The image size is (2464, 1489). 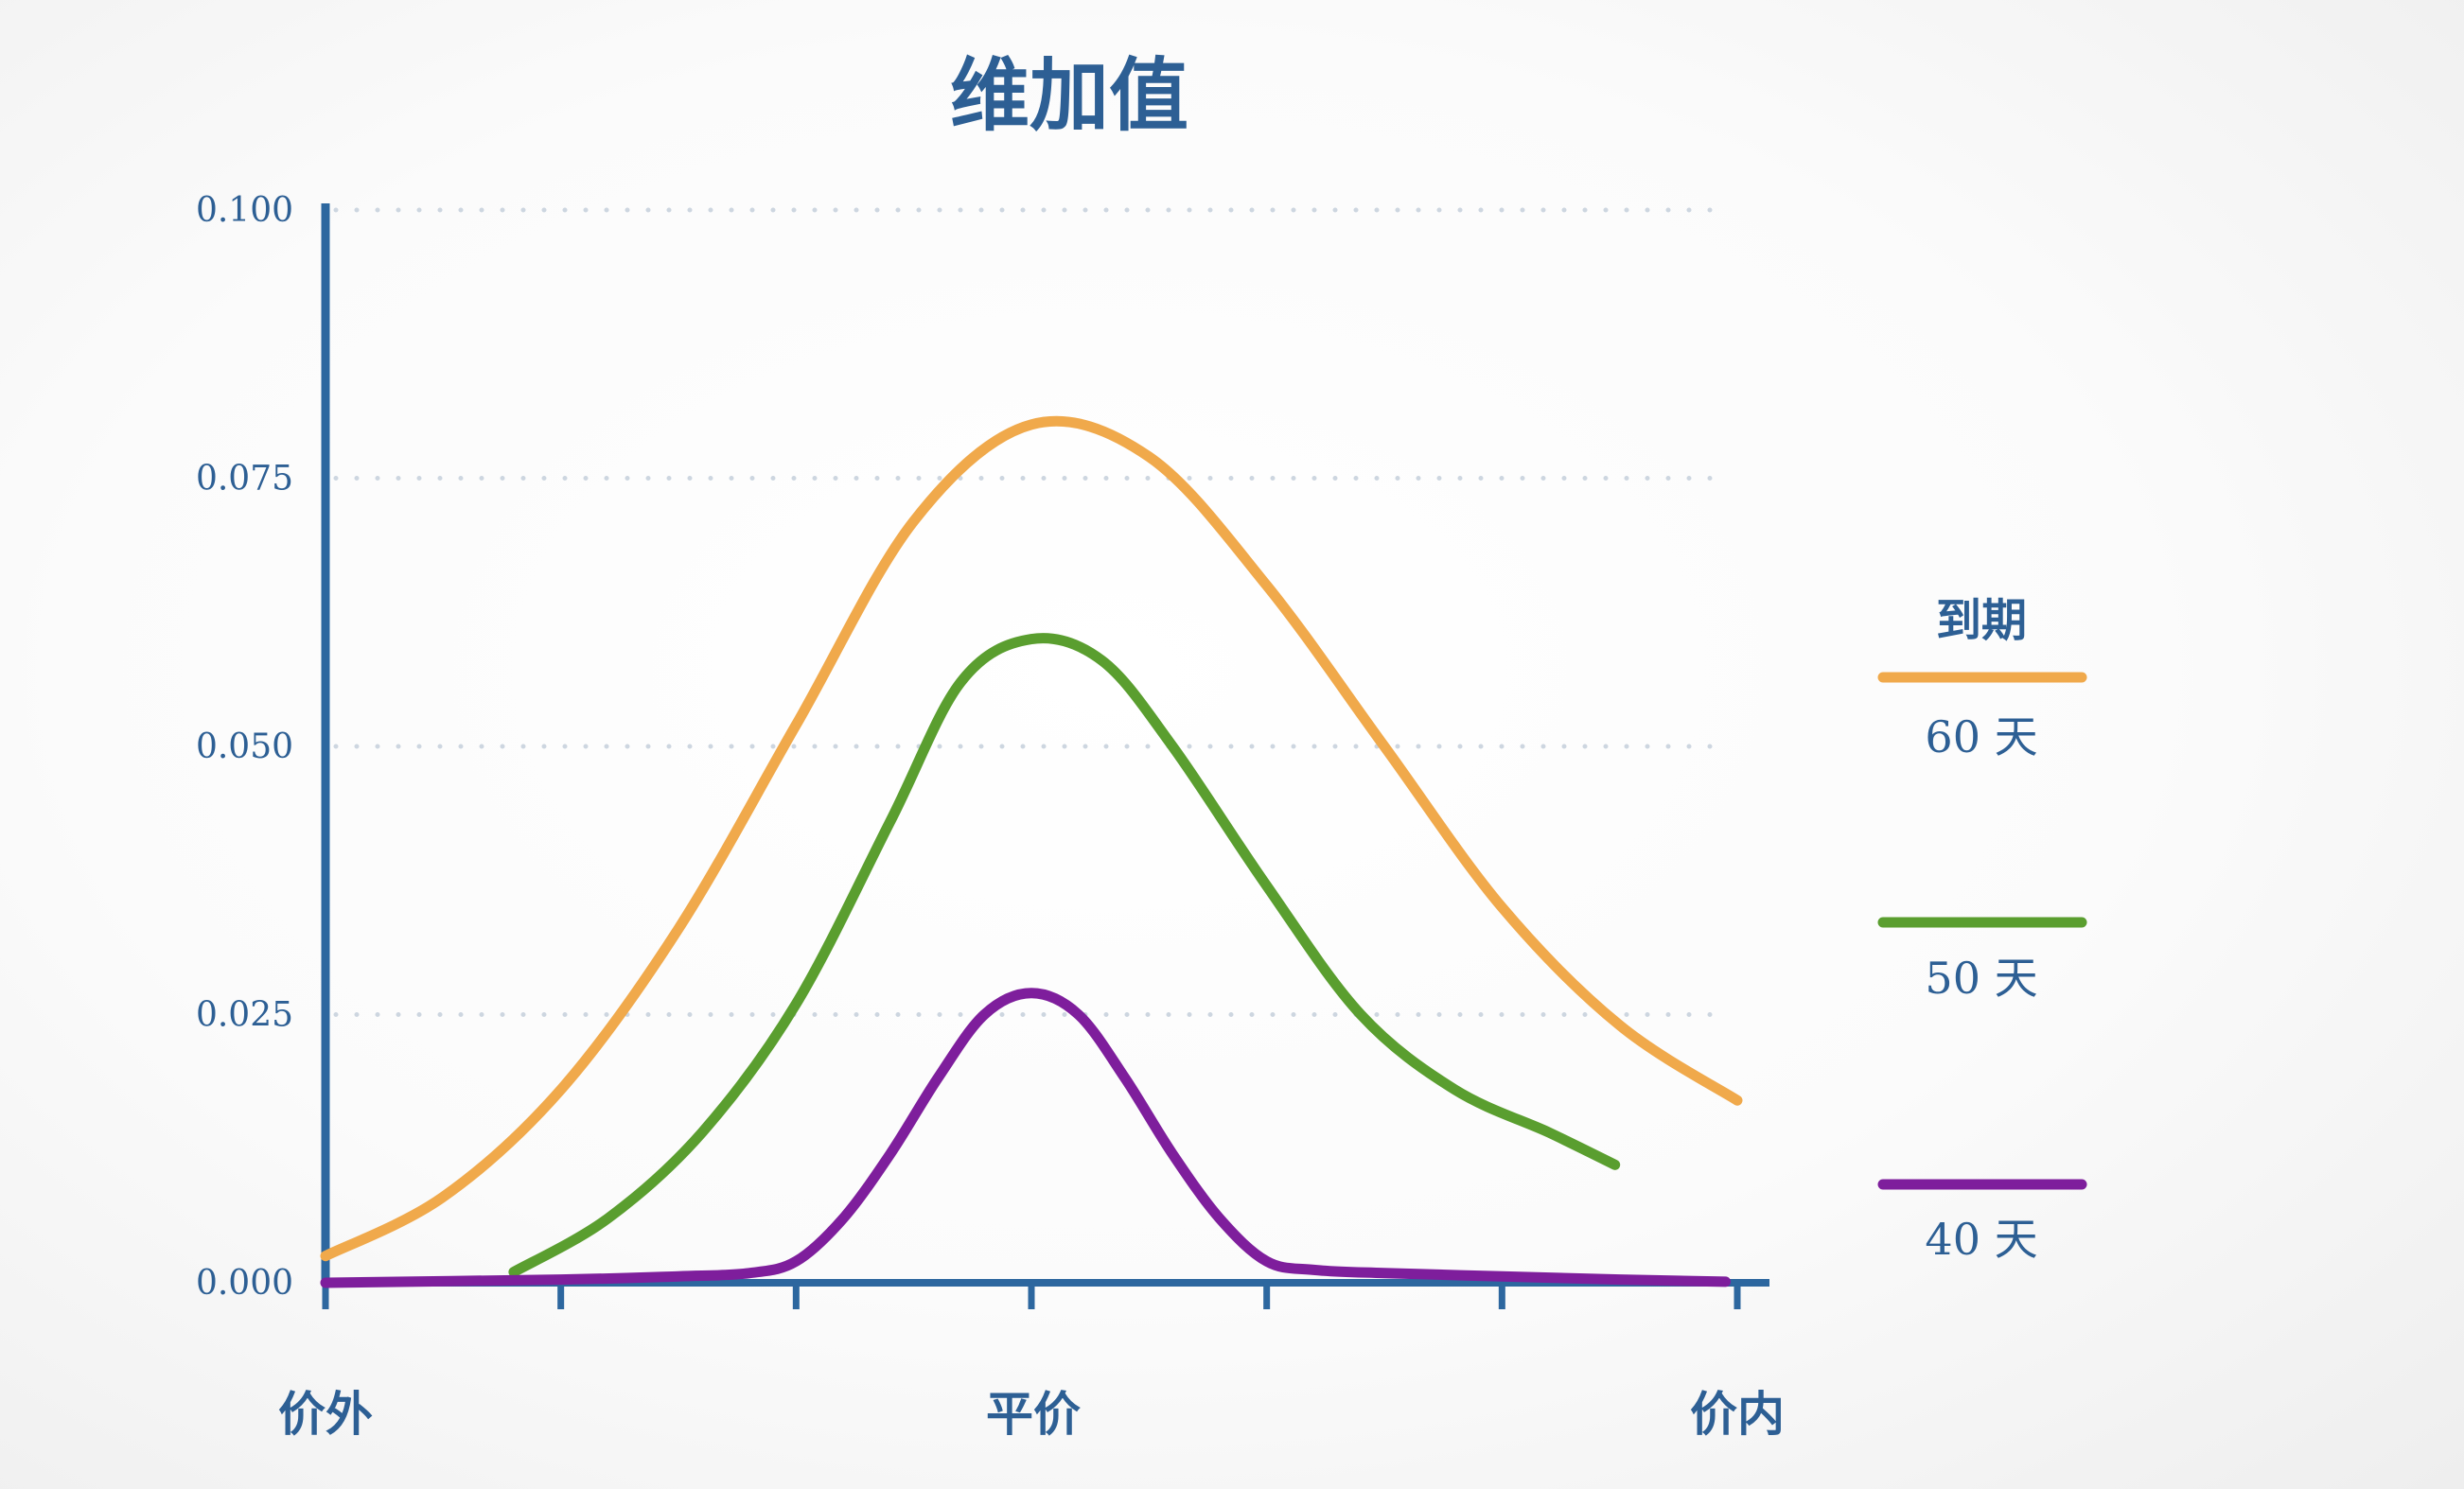 I want to click on legend-label-60-days: 60 天, so click(x=1981, y=736).